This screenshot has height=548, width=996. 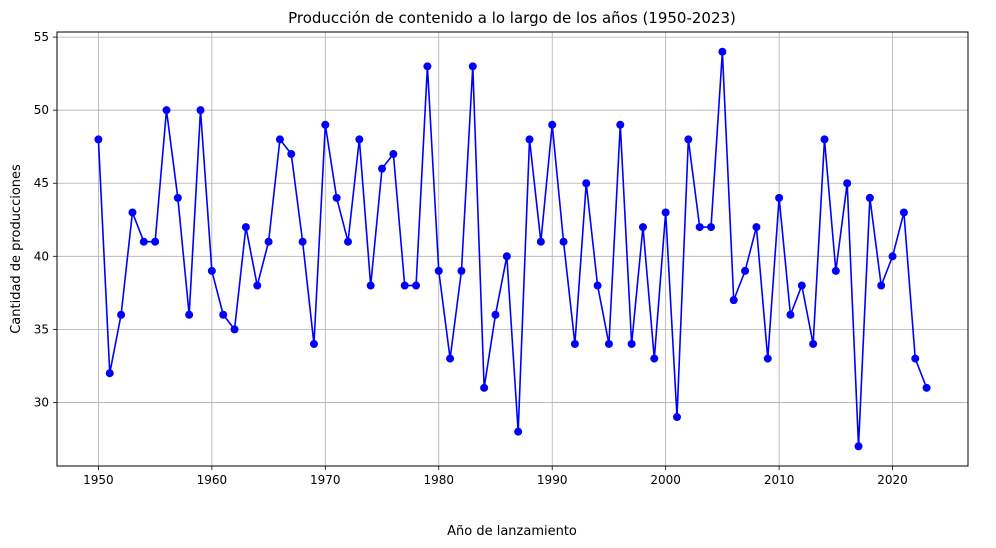 What do you see at coordinates (41, 37) in the screenshot?
I see `y-tick-label: 55` at bounding box center [41, 37].